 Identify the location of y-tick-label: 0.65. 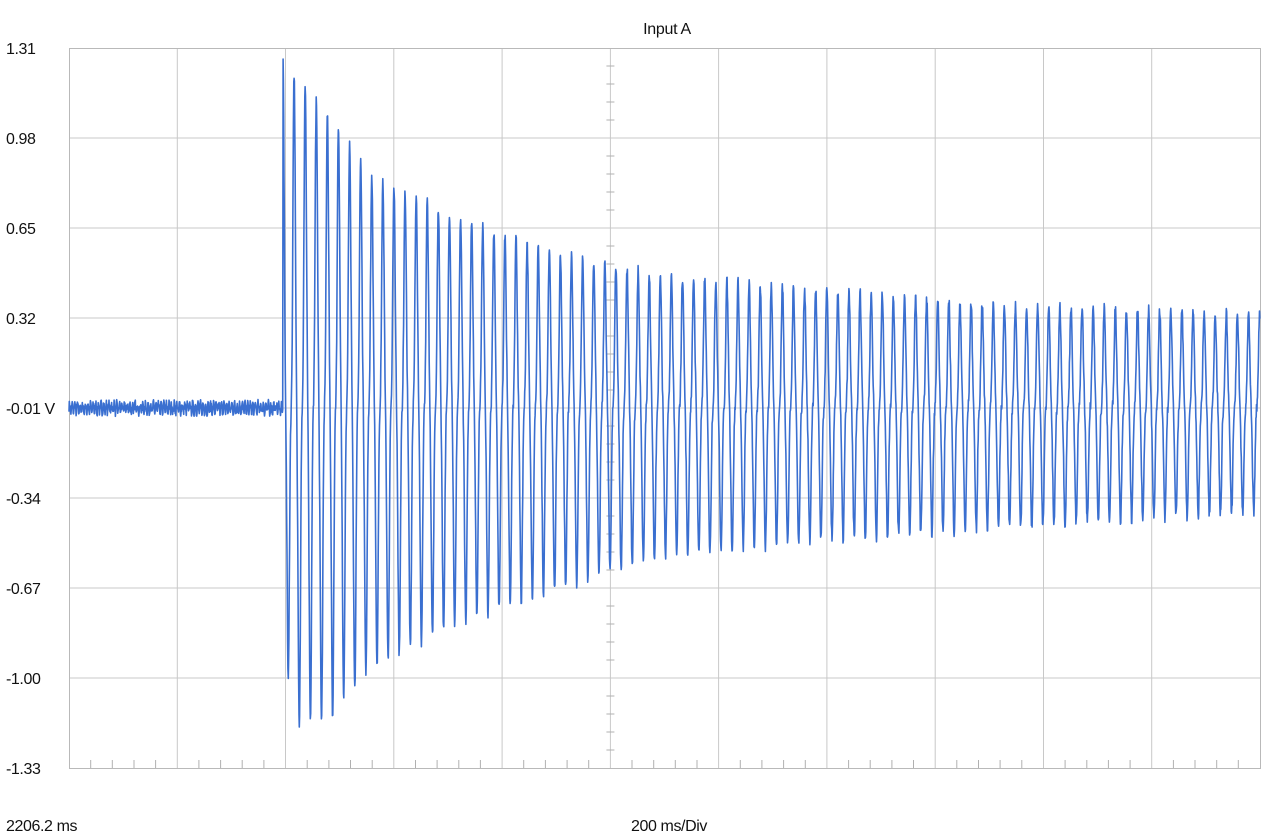
(21, 229).